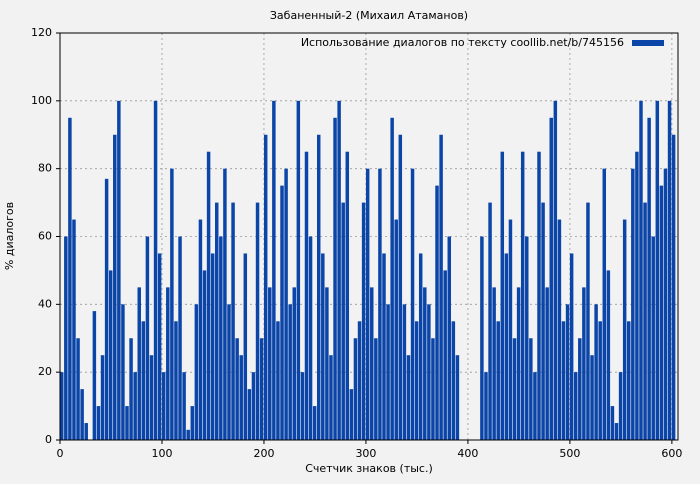 The height and width of the screenshot is (484, 700). What do you see at coordinates (161, 453) in the screenshot?
I see `x-tick-label: 100` at bounding box center [161, 453].